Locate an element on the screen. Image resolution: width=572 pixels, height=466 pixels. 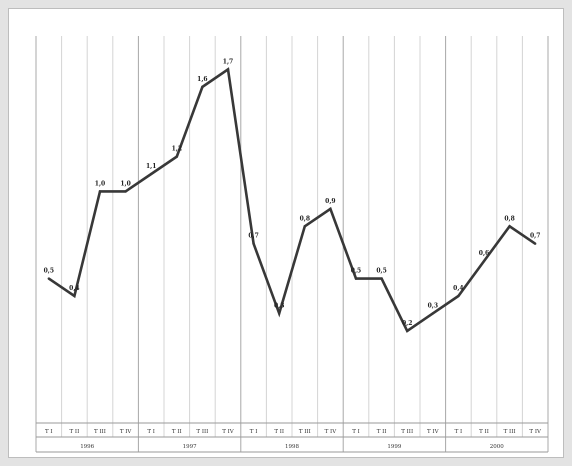
year-label: 1999 is located at coordinates (394, 447).